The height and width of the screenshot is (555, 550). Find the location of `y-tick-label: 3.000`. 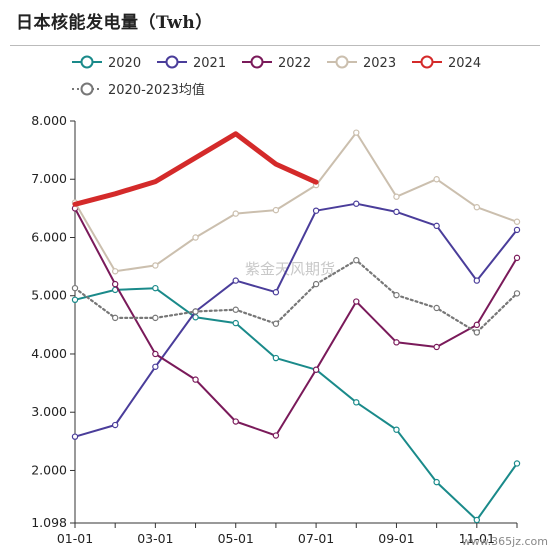

y-tick-label: 3.000 is located at coordinates (49, 411).